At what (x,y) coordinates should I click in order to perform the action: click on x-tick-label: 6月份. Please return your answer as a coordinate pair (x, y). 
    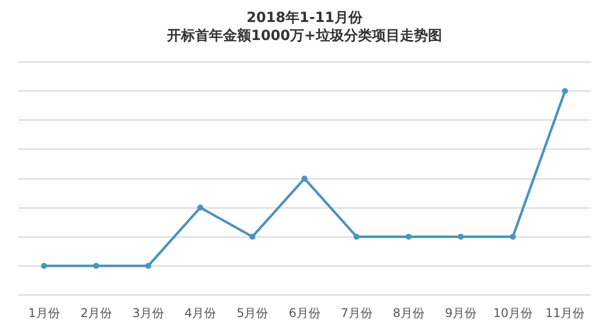
    Looking at the image, I should click on (304, 313).